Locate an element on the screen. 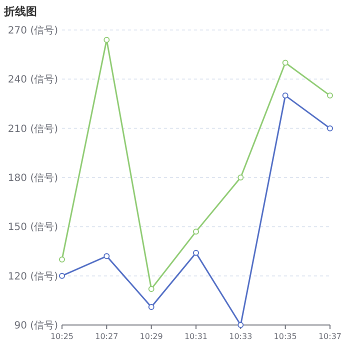 The image size is (350, 350). y-tick-label: 180 (信号) is located at coordinates (33, 178).